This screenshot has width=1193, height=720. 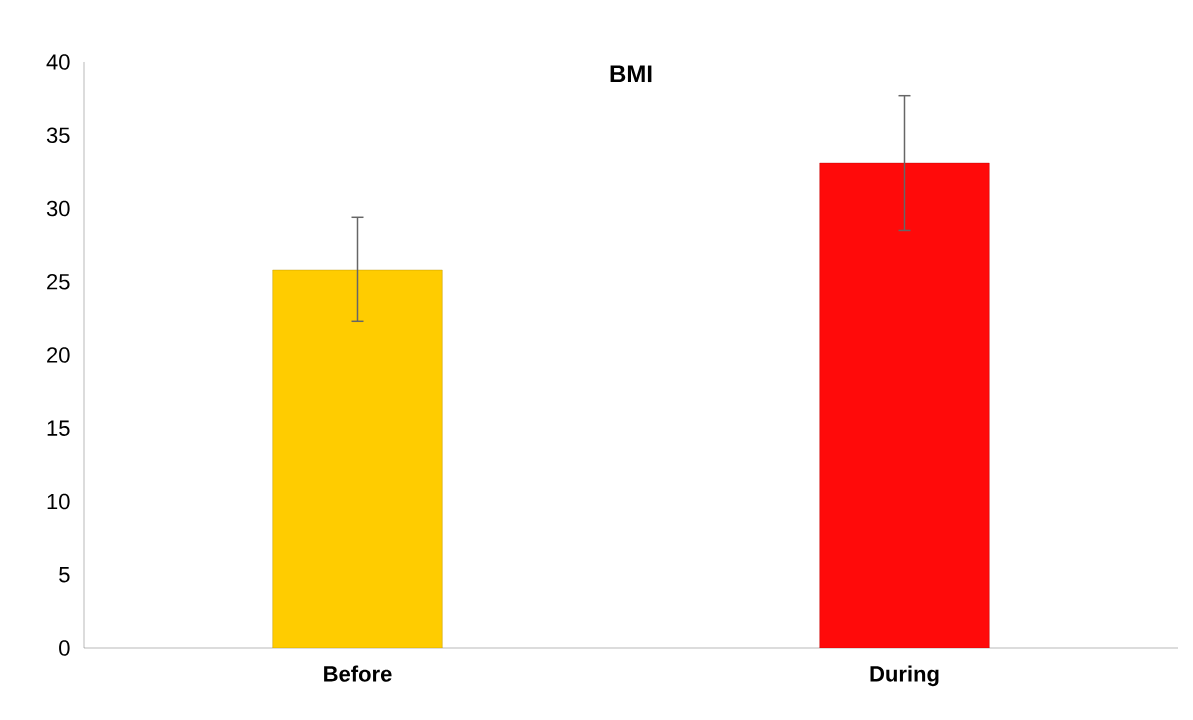 What do you see at coordinates (58, 135) in the screenshot?
I see `y-tick-label: 35` at bounding box center [58, 135].